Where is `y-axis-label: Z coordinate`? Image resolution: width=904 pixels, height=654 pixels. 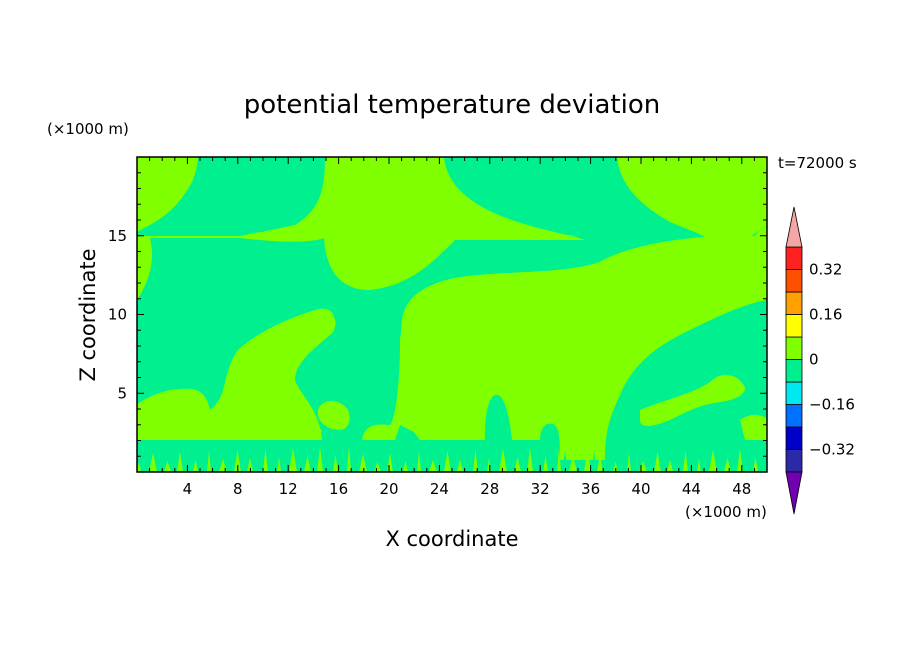
y-axis-label: Z coordinate is located at coordinates (88, 314).